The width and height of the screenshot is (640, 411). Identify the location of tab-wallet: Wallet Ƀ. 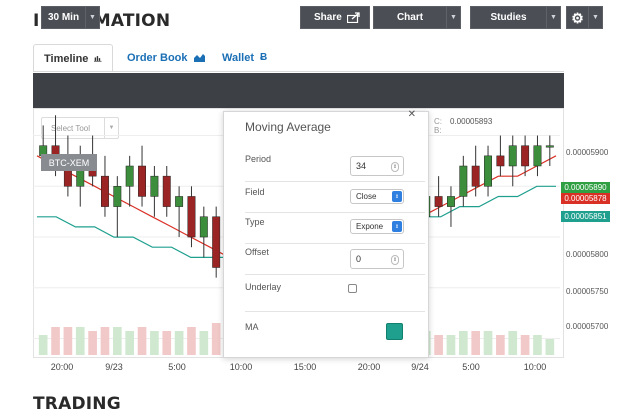
(244, 57).